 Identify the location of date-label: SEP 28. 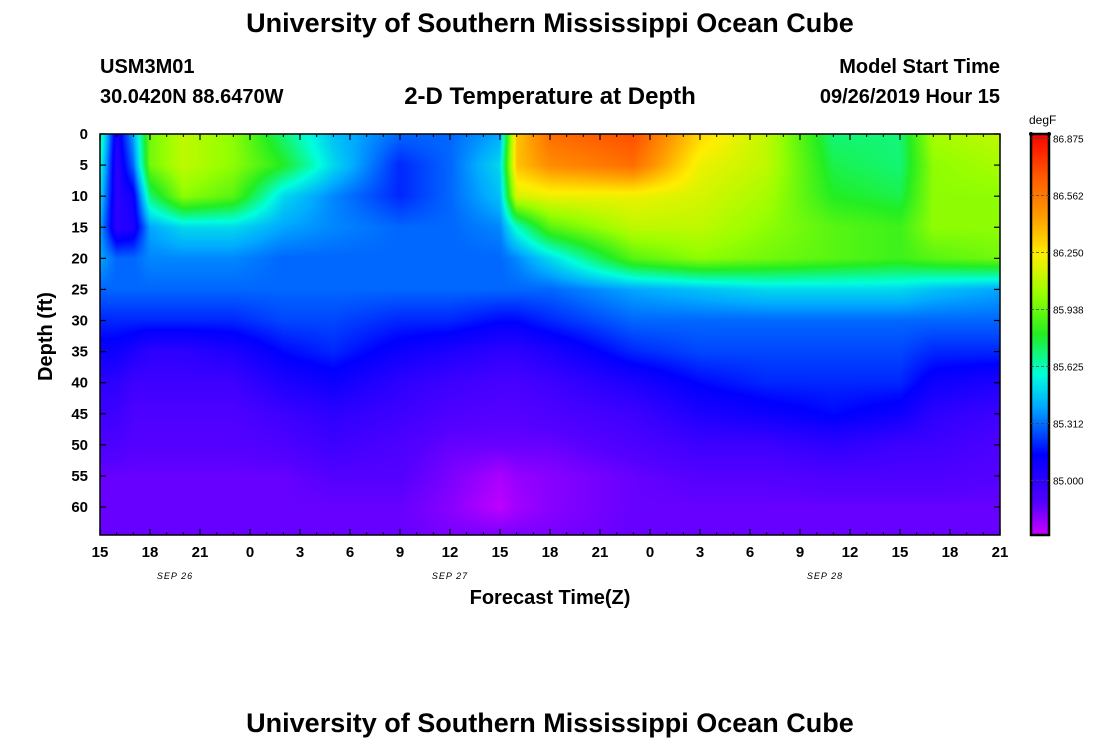
(825, 576).